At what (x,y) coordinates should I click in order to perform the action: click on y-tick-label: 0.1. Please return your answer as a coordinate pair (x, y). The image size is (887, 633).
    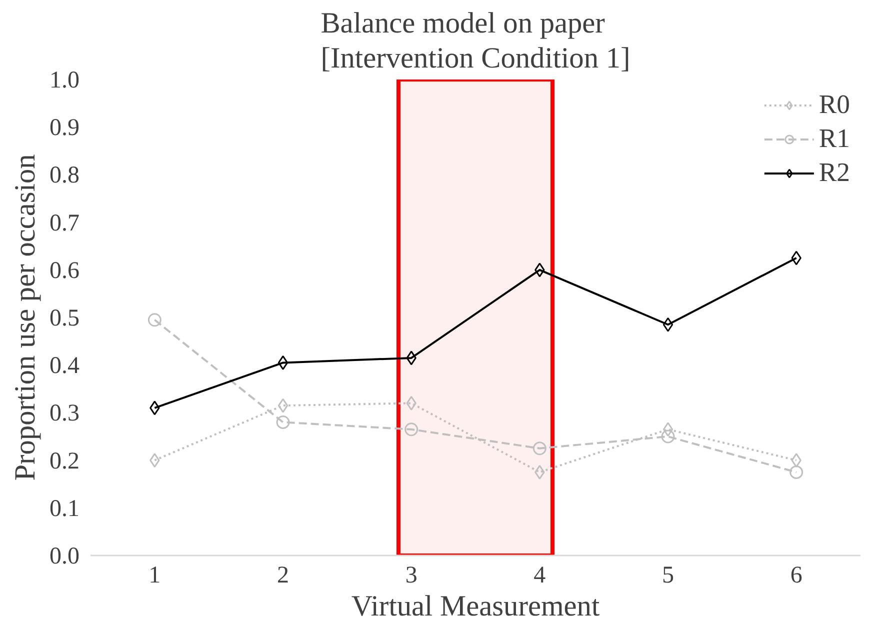
    Looking at the image, I should click on (65, 509).